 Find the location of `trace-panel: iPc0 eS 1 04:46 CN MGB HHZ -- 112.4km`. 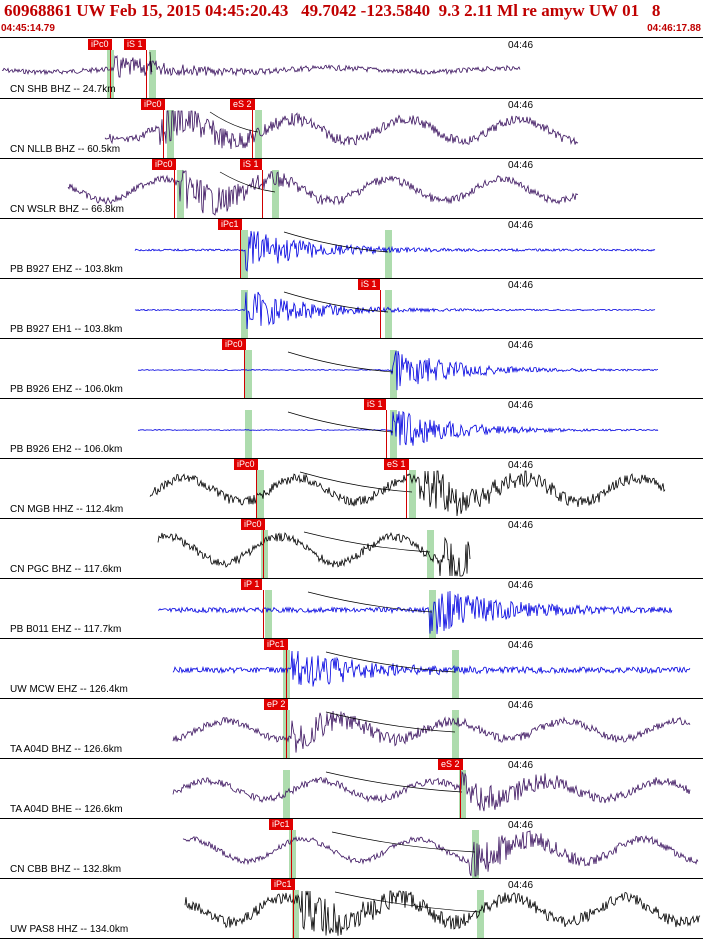

trace-panel: iPc0 eS 1 04:46 CN MGB HHZ -- 112.4km is located at coordinates (351, 488).